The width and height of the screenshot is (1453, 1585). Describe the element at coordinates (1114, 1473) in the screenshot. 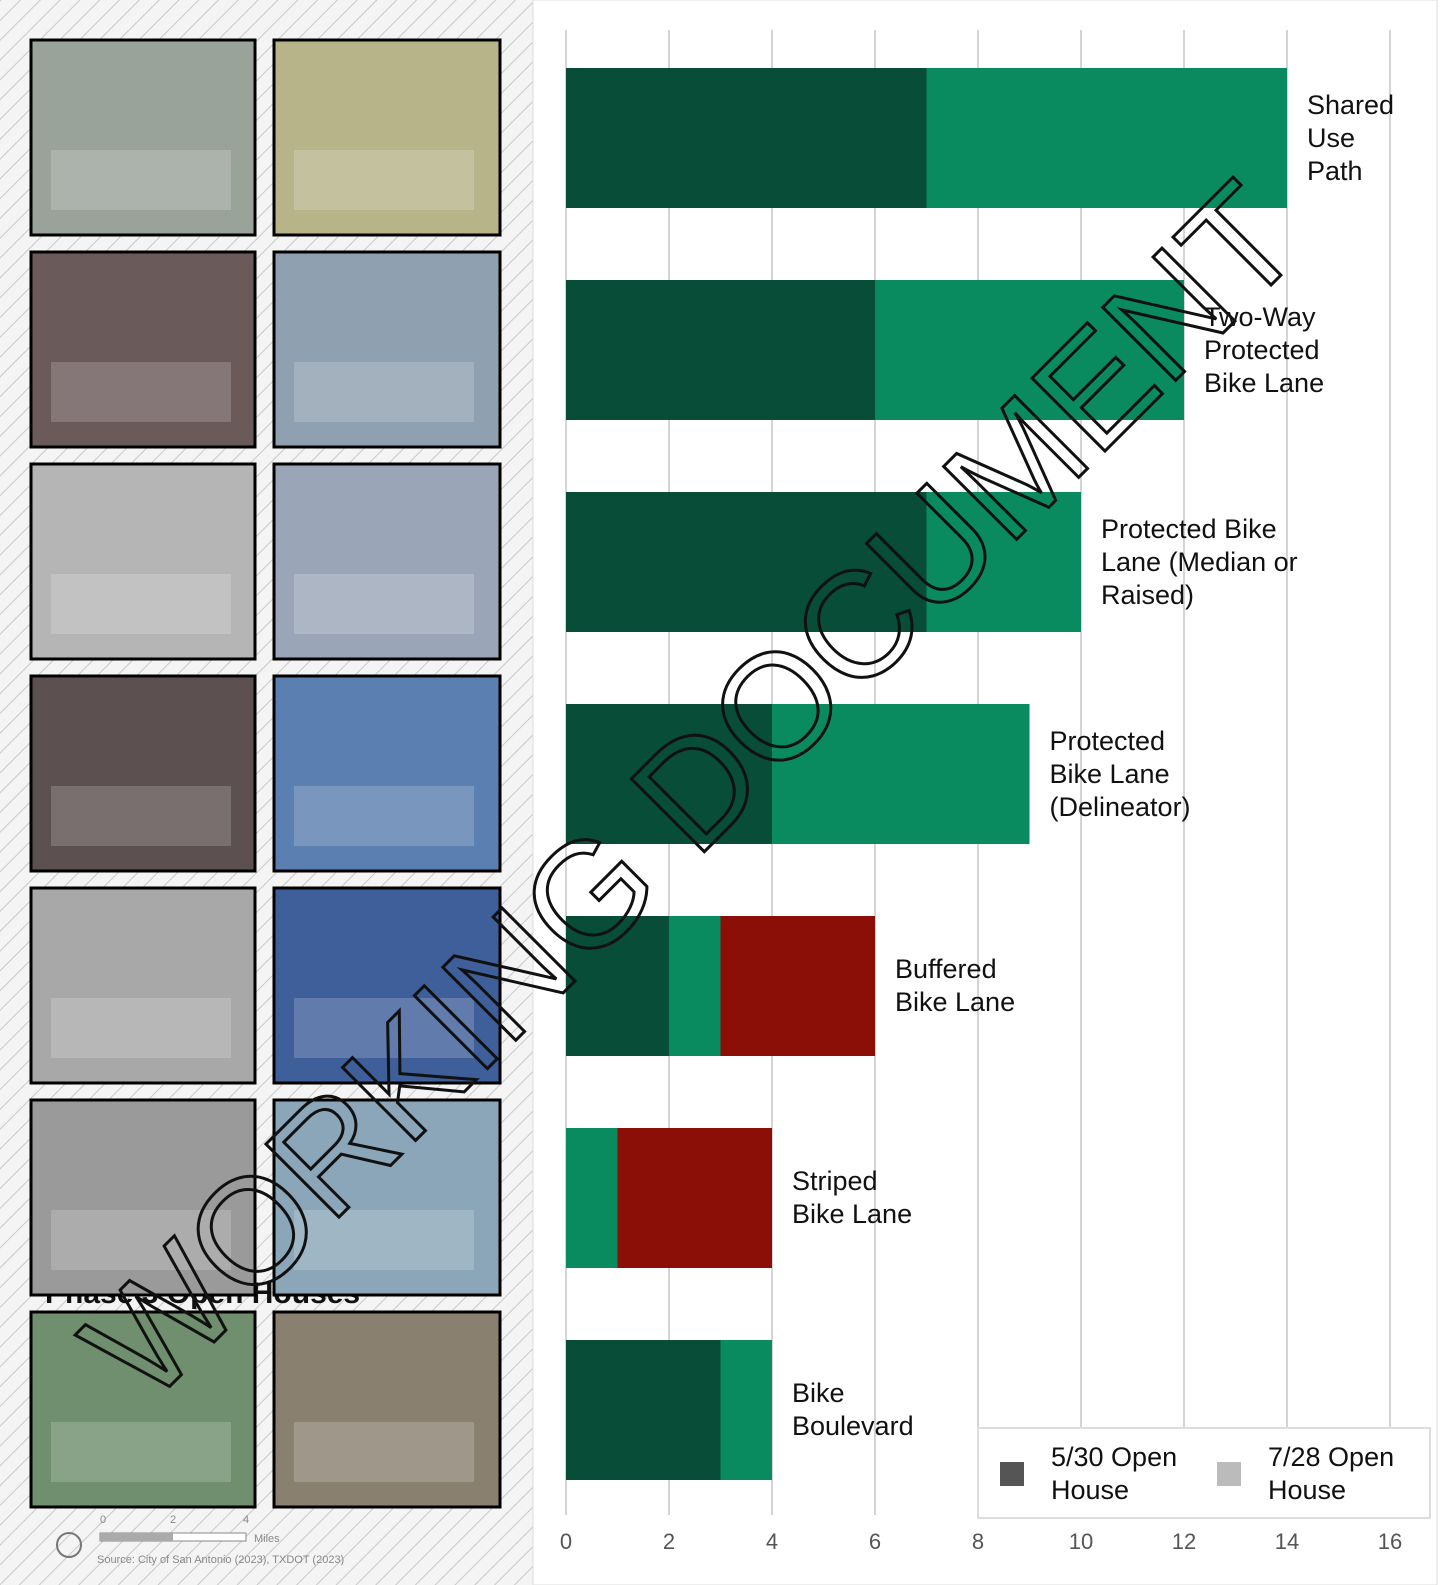

I see `legend-label: 5/30 Open House` at that location.